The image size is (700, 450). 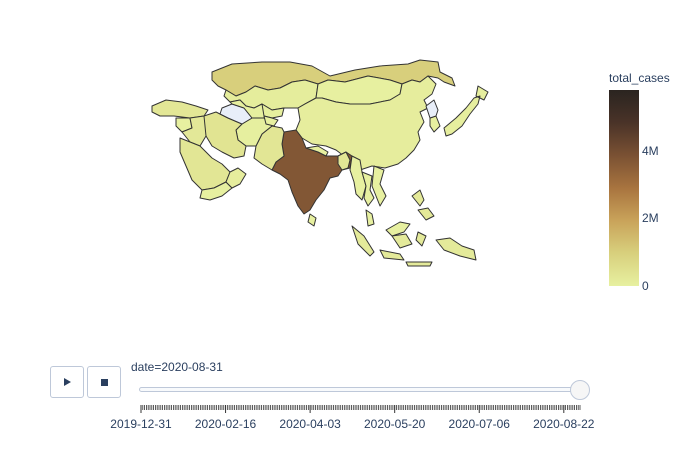 What do you see at coordinates (225, 424) in the screenshot?
I see `slider-tick-label: 2020-02-16` at bounding box center [225, 424].